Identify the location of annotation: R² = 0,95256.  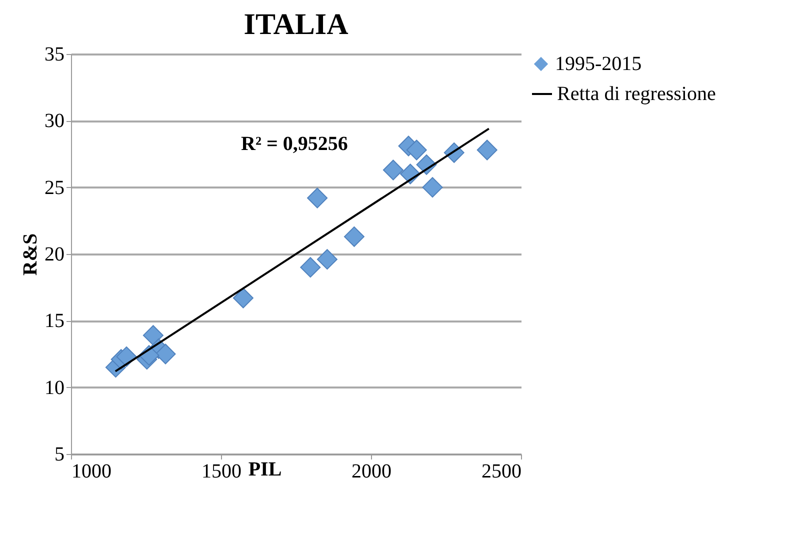
(294, 144).